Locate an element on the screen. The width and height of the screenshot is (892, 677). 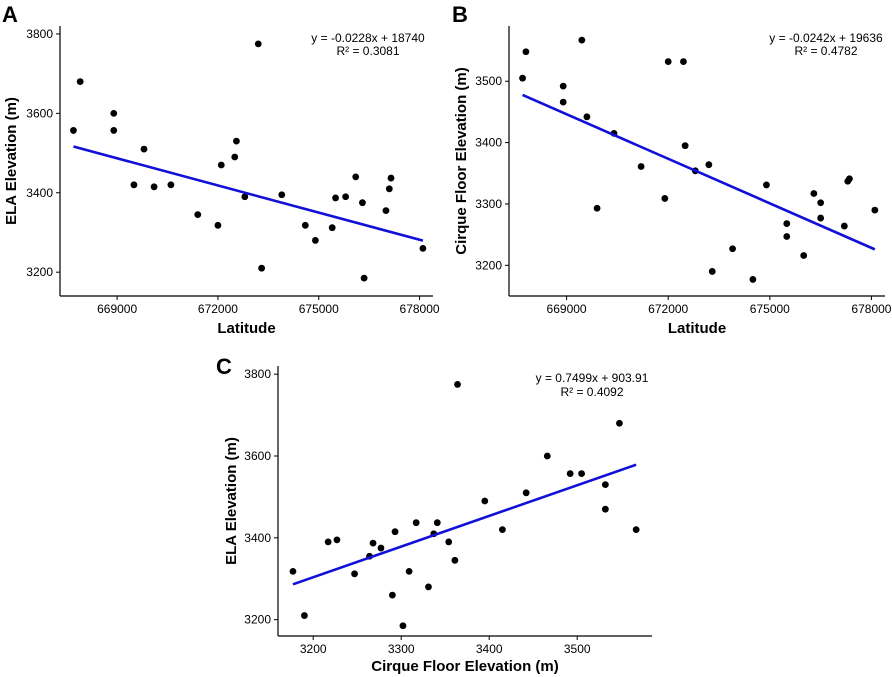
r-squared-label: R² = 0.4092 is located at coordinates (591, 392).